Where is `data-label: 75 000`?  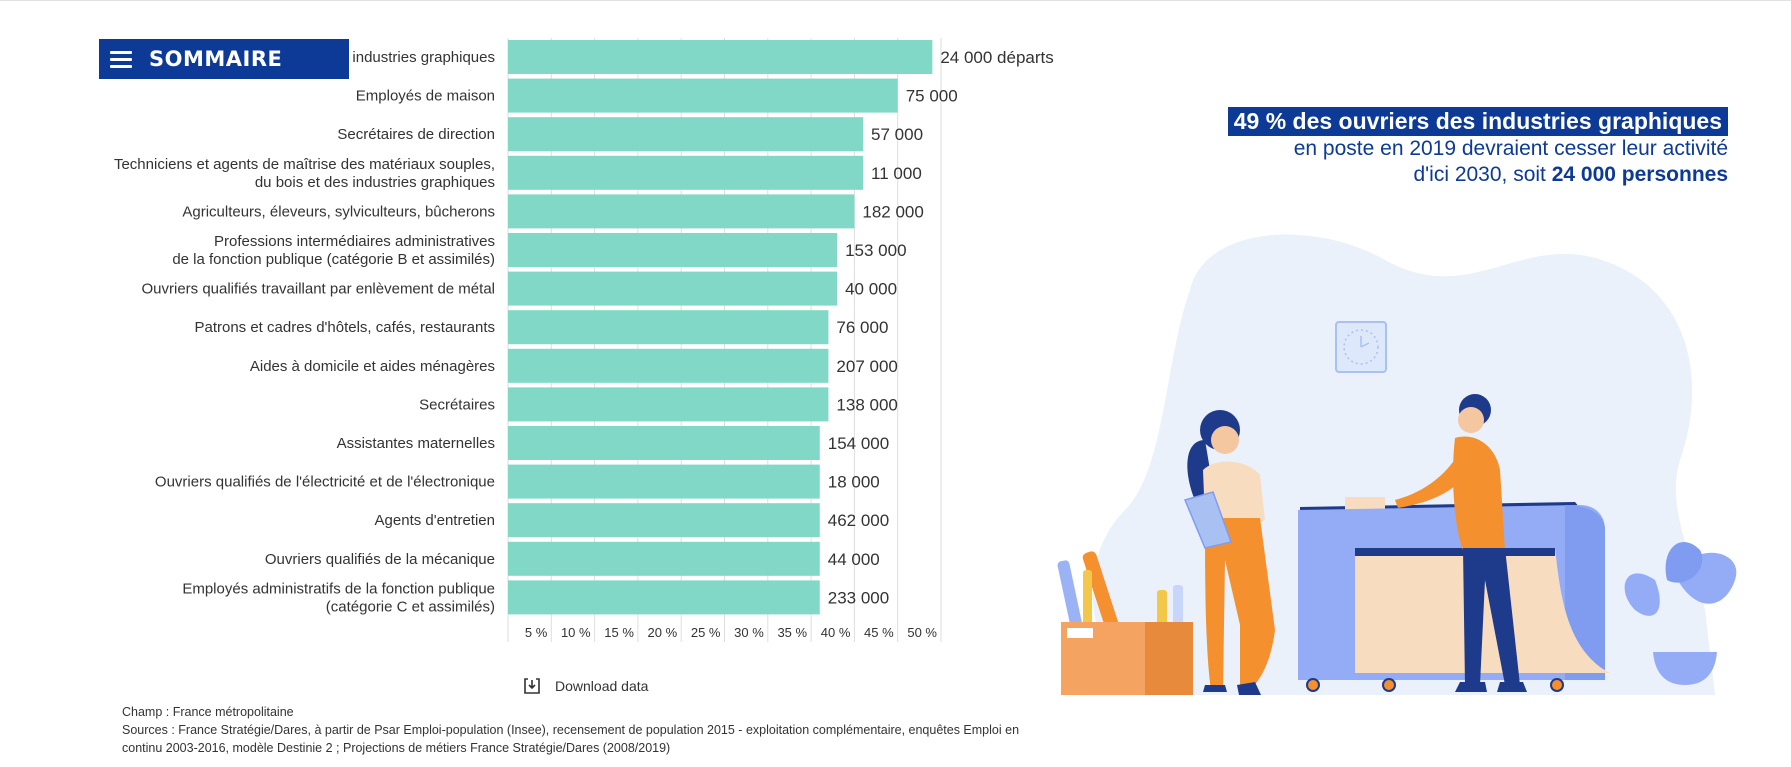
data-label: 75 000 is located at coordinates (932, 96).